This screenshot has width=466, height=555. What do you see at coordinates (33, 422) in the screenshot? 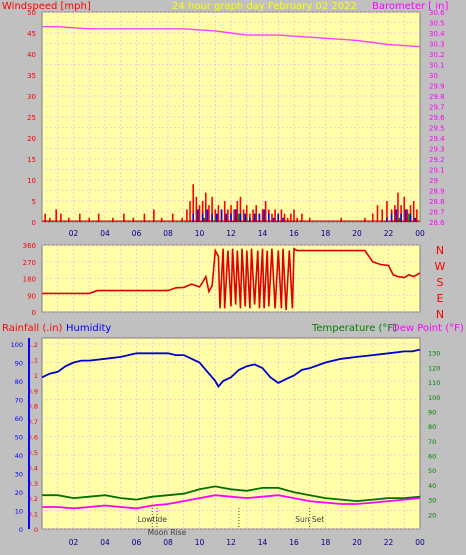
I see `rain-tick: 0.7` at bounding box center [33, 422].